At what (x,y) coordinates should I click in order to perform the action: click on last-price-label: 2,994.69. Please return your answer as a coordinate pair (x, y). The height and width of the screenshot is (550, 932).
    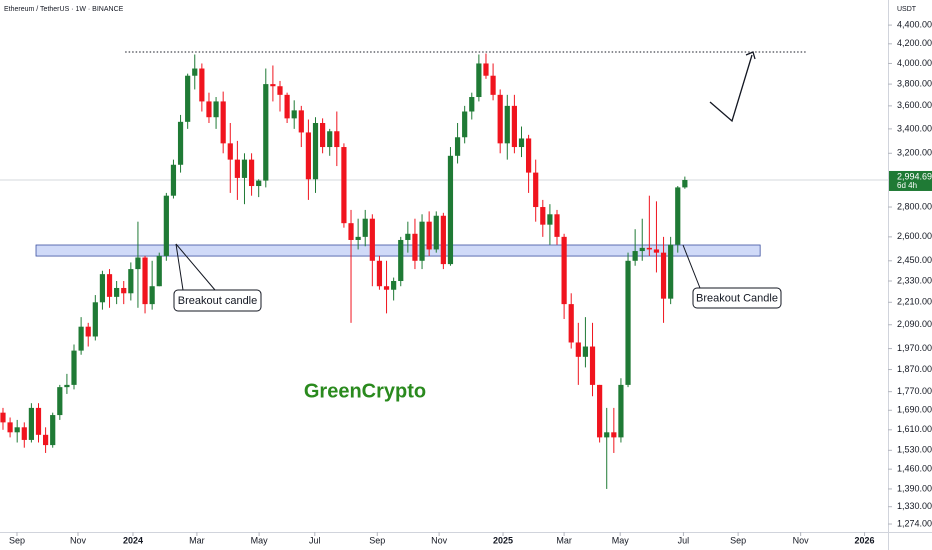
    Looking at the image, I should click on (914, 176).